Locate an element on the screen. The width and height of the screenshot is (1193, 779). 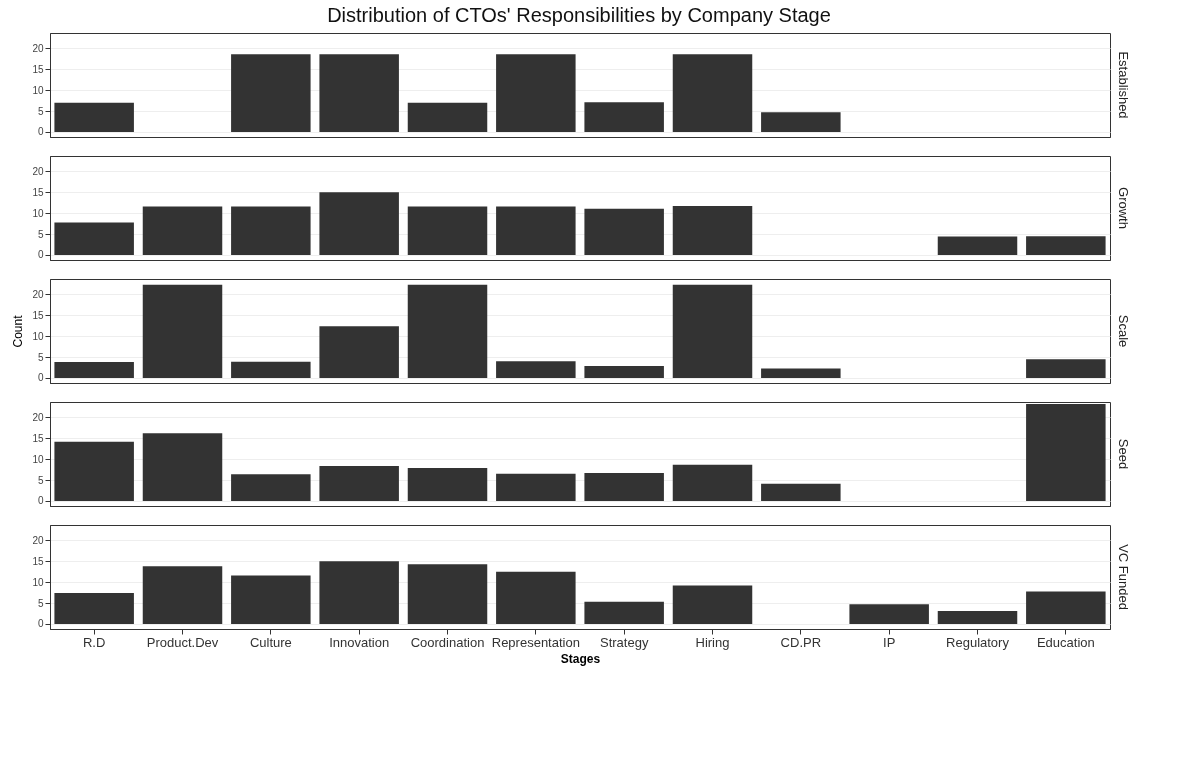
x-tick-label: Hiring is located at coordinates (712, 642).